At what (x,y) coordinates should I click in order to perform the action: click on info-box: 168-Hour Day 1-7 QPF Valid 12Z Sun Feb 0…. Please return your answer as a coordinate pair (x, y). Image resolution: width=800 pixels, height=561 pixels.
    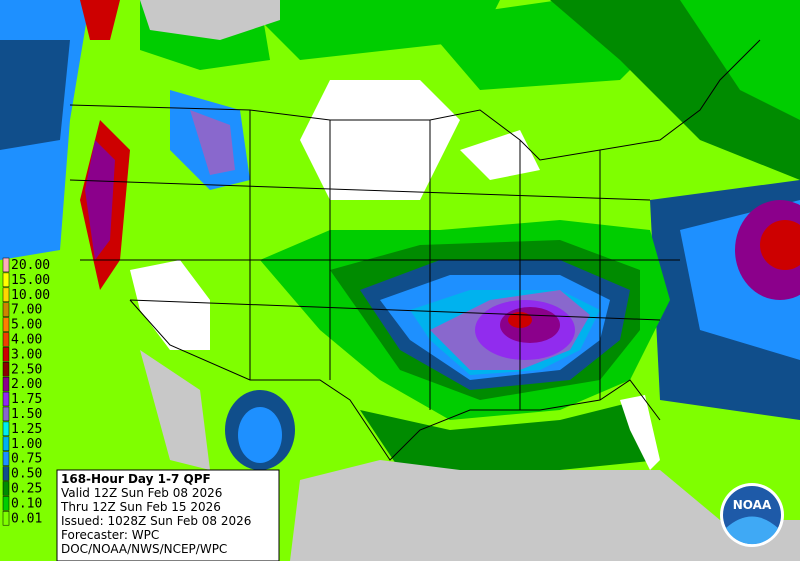
    Looking at the image, I should click on (168, 515).